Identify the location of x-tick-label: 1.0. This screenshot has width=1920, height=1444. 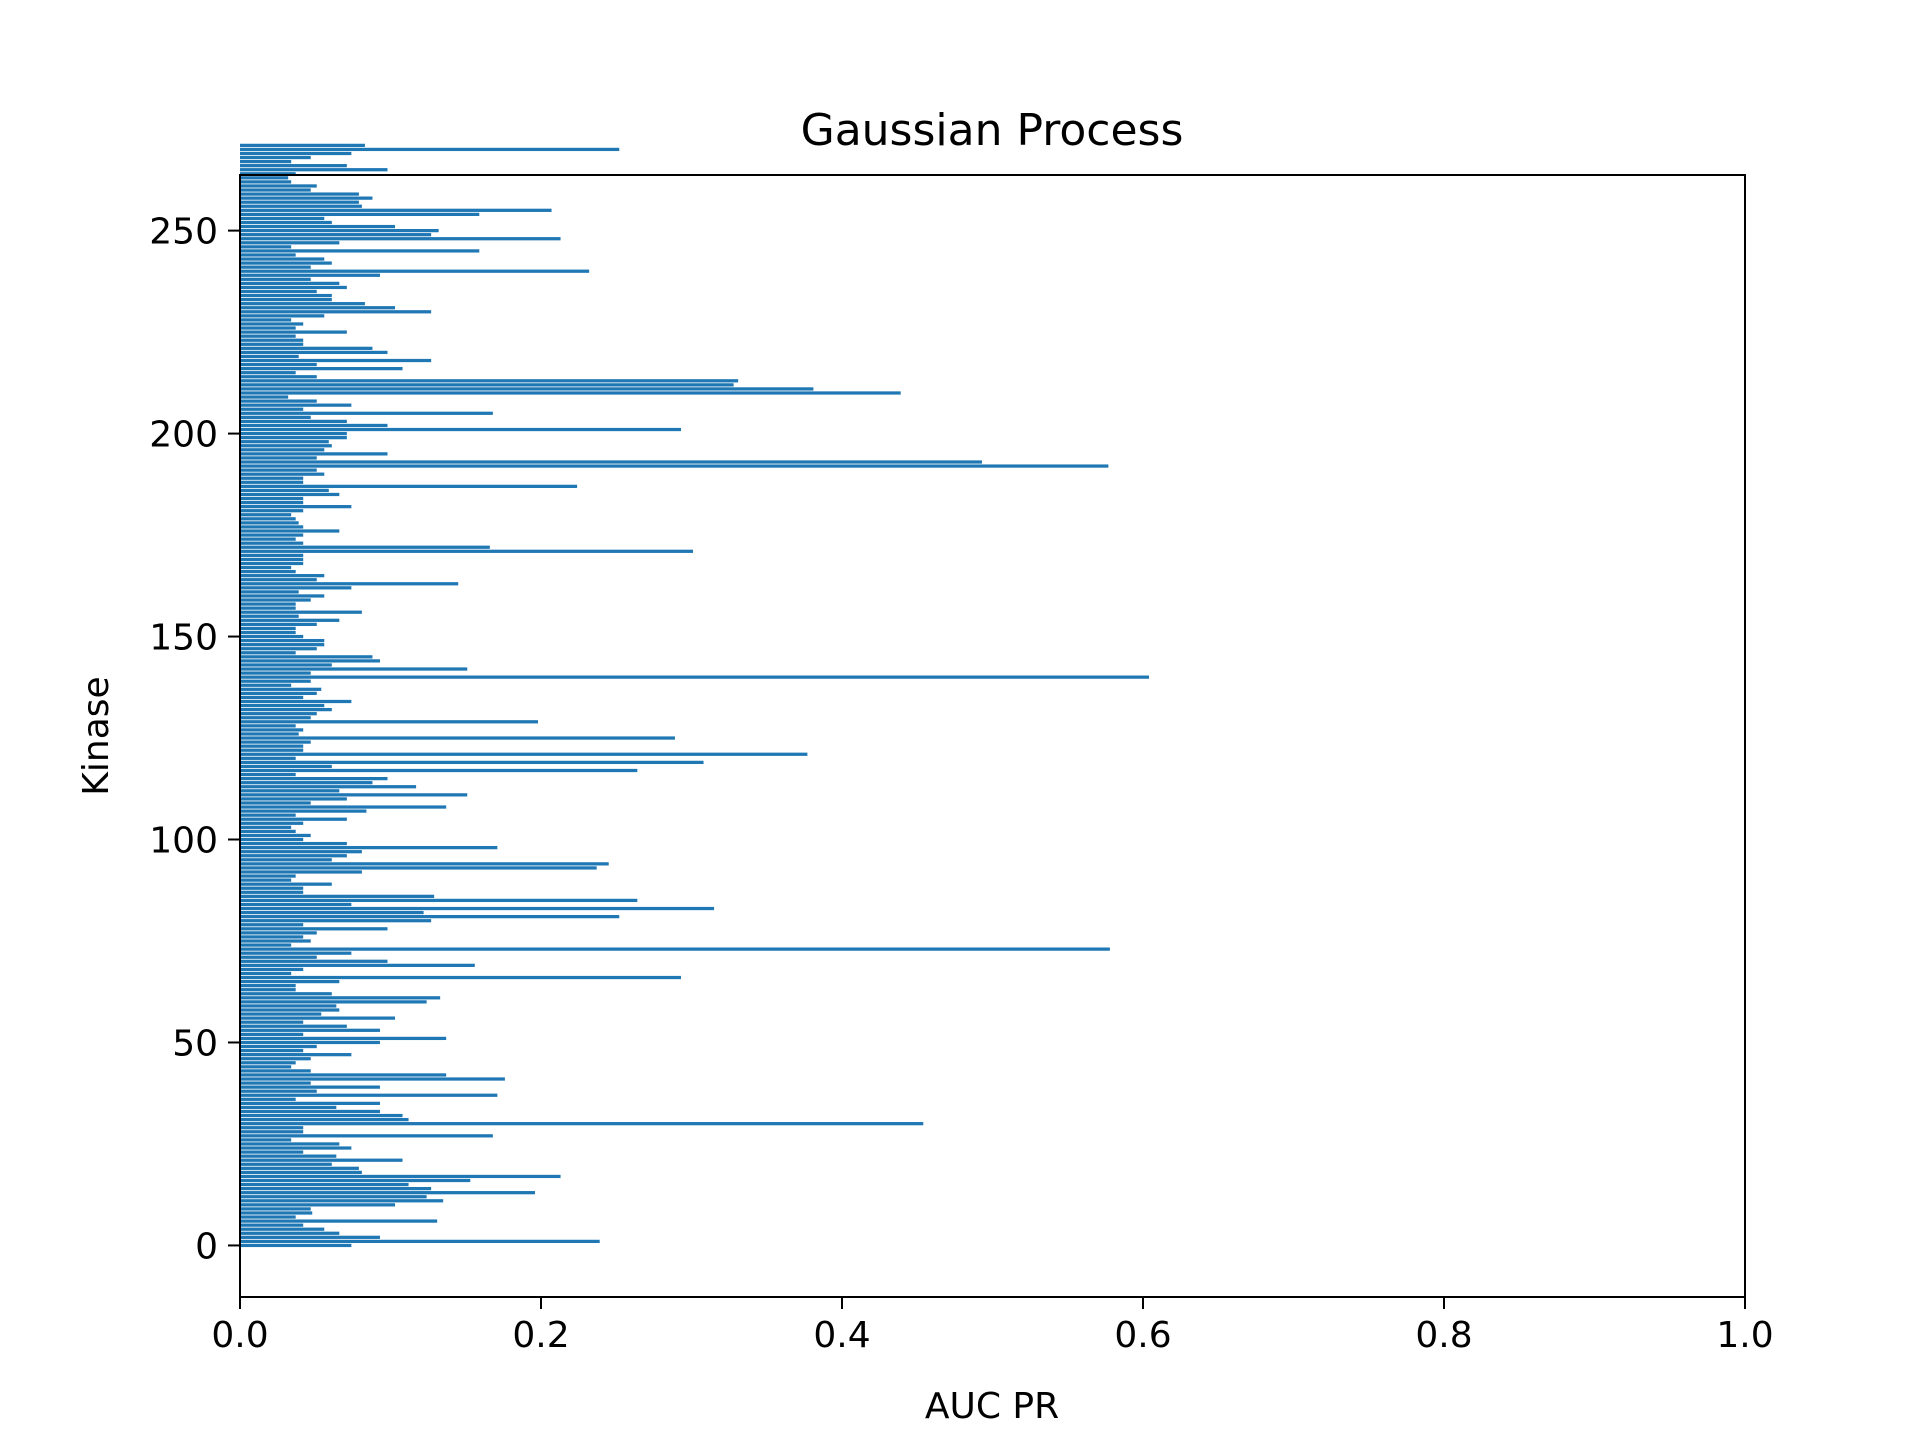
(1744, 1335).